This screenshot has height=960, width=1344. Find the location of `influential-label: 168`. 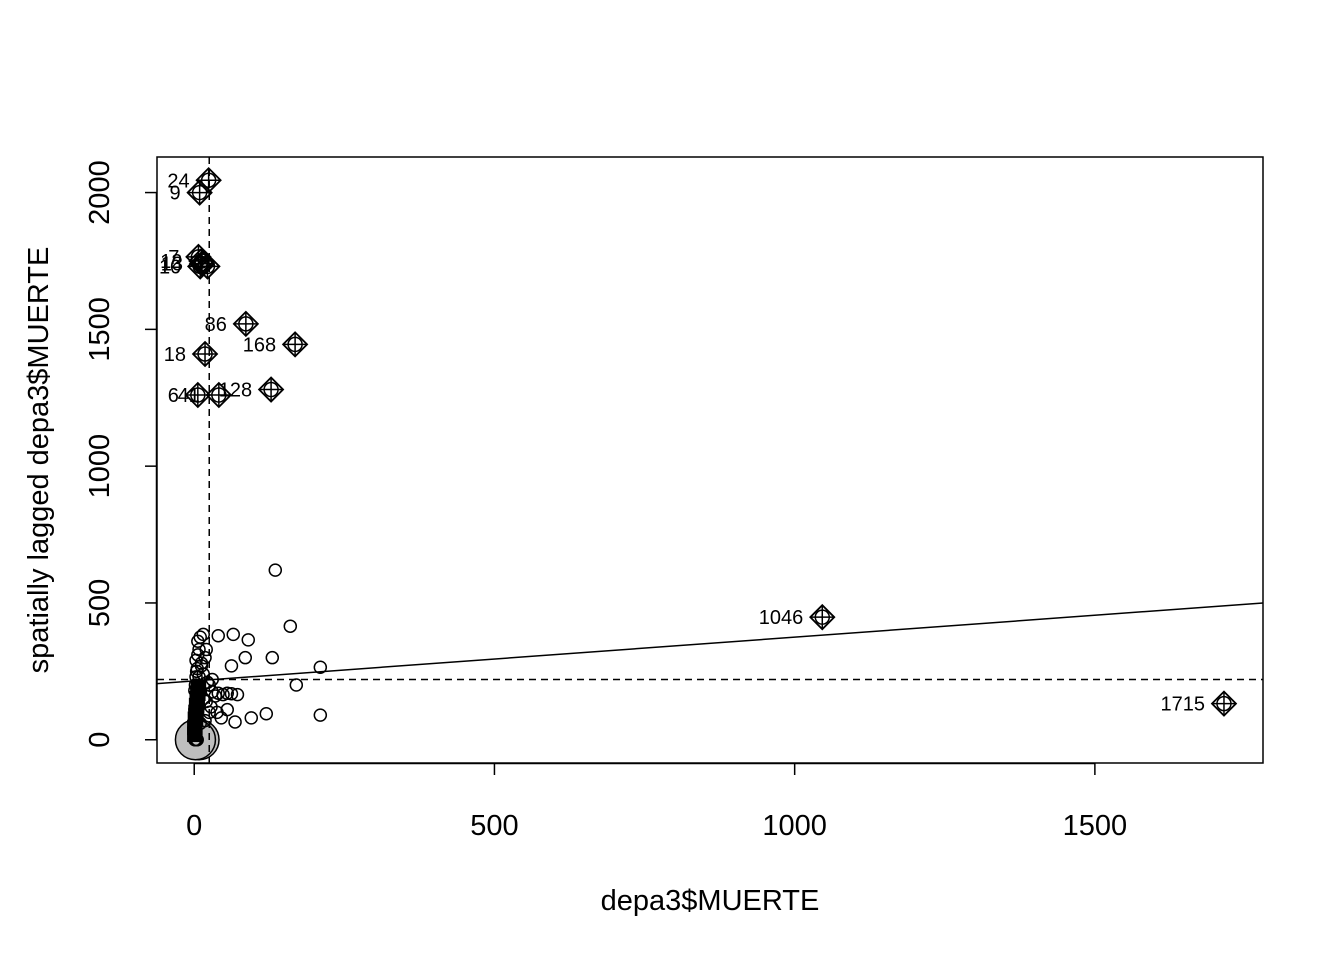

influential-label: 168 is located at coordinates (259, 345).